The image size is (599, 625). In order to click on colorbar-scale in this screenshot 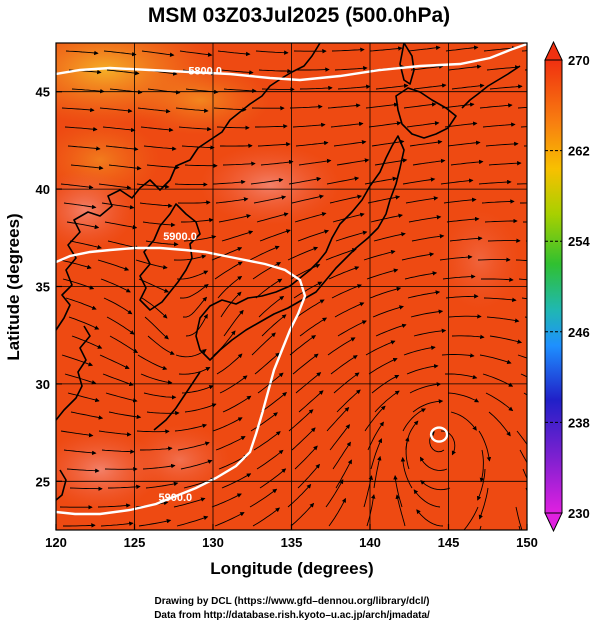, I will do `click(553, 286)`.